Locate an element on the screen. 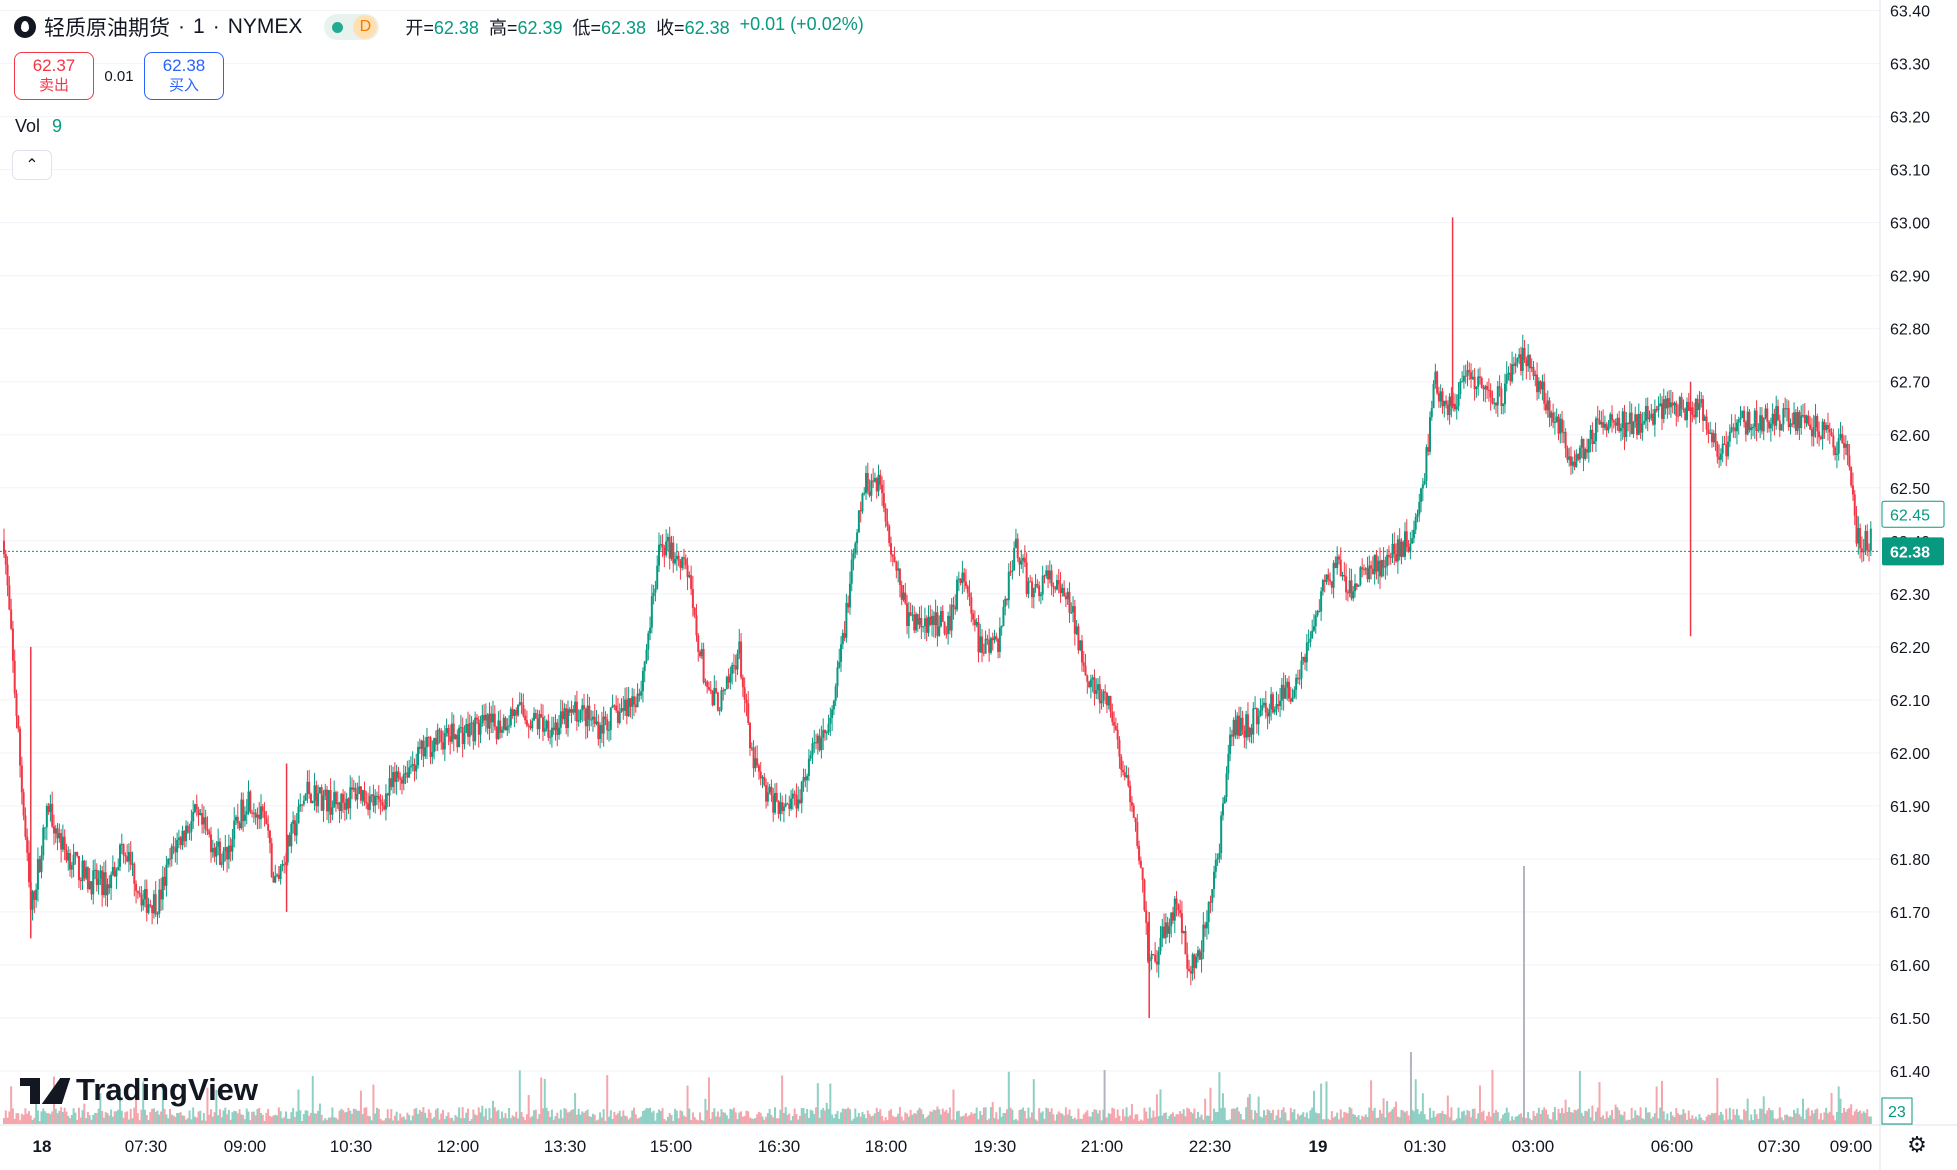 Image resolution: width=1957 pixels, height=1170 pixels. volume-legend: Vol 9 is located at coordinates (38, 126).